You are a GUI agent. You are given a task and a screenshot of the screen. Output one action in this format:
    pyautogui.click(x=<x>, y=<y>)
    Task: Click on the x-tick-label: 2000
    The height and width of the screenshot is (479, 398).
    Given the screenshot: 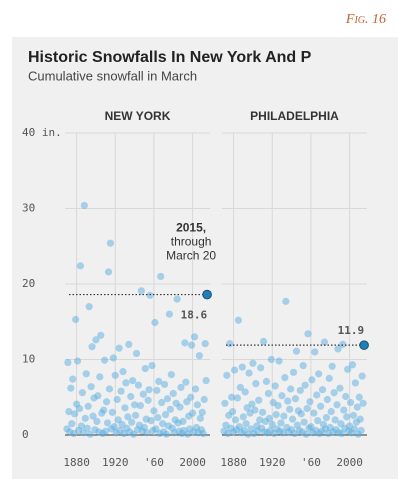 What is the action you would take?
    pyautogui.click(x=349, y=462)
    